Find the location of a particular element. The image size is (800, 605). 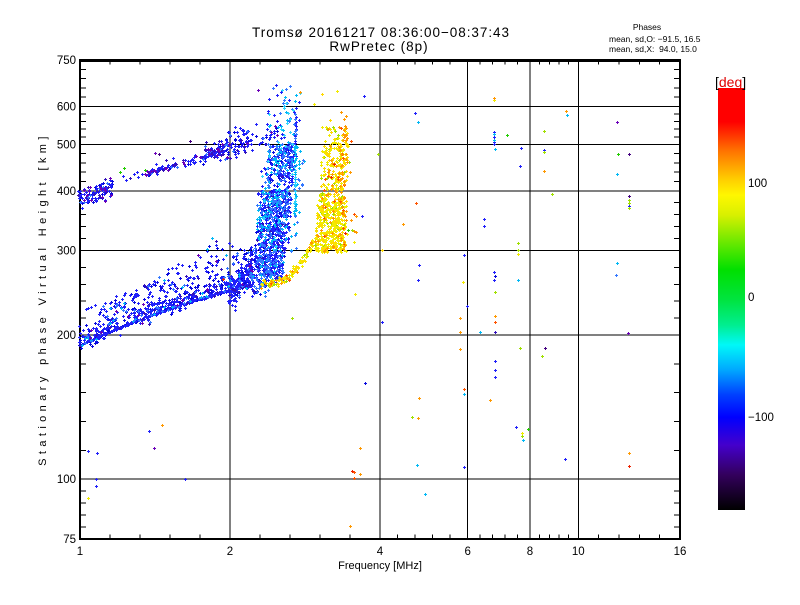

svg-text: −100 is located at coordinates (761, 418).